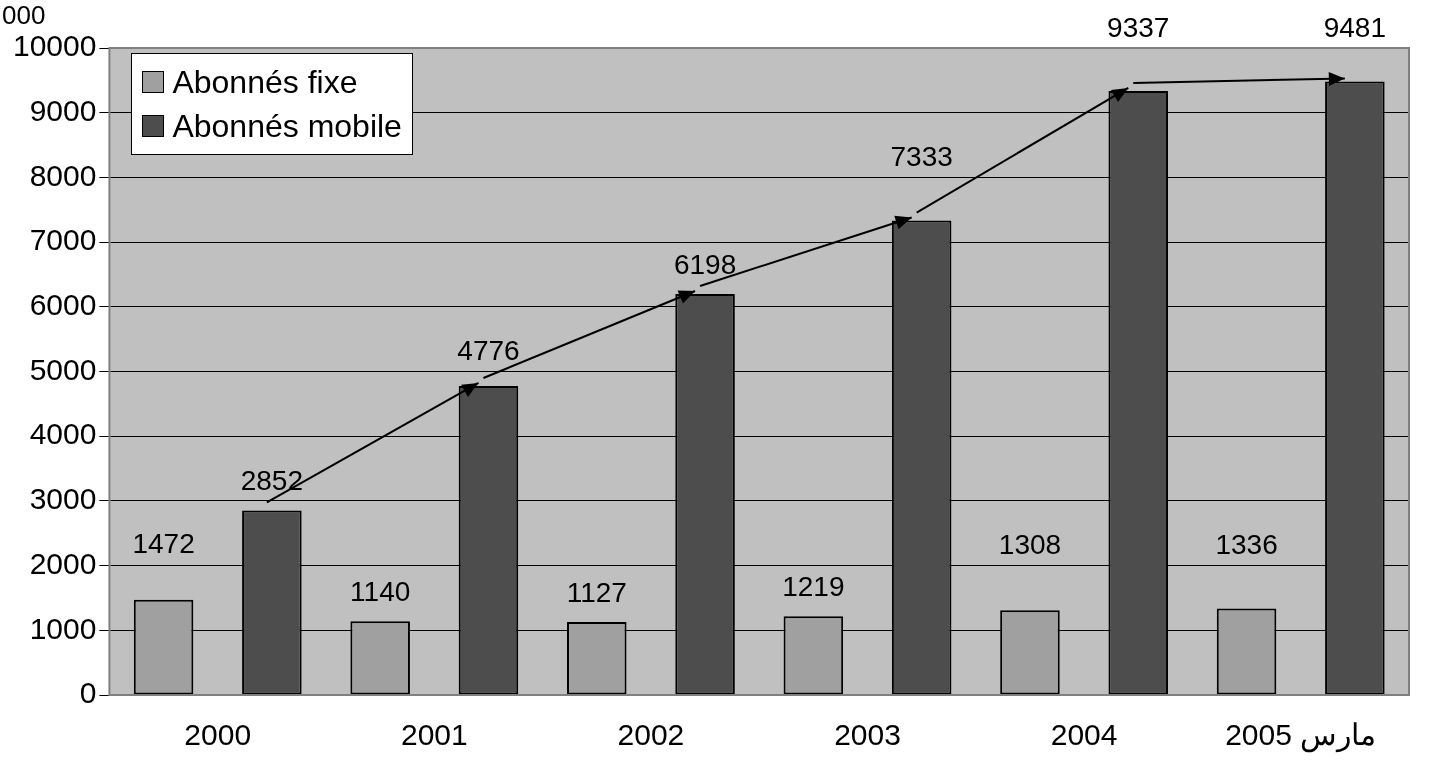  Describe the element at coordinates (651, 735) in the screenshot. I see `x-tick-label: 2002` at that location.